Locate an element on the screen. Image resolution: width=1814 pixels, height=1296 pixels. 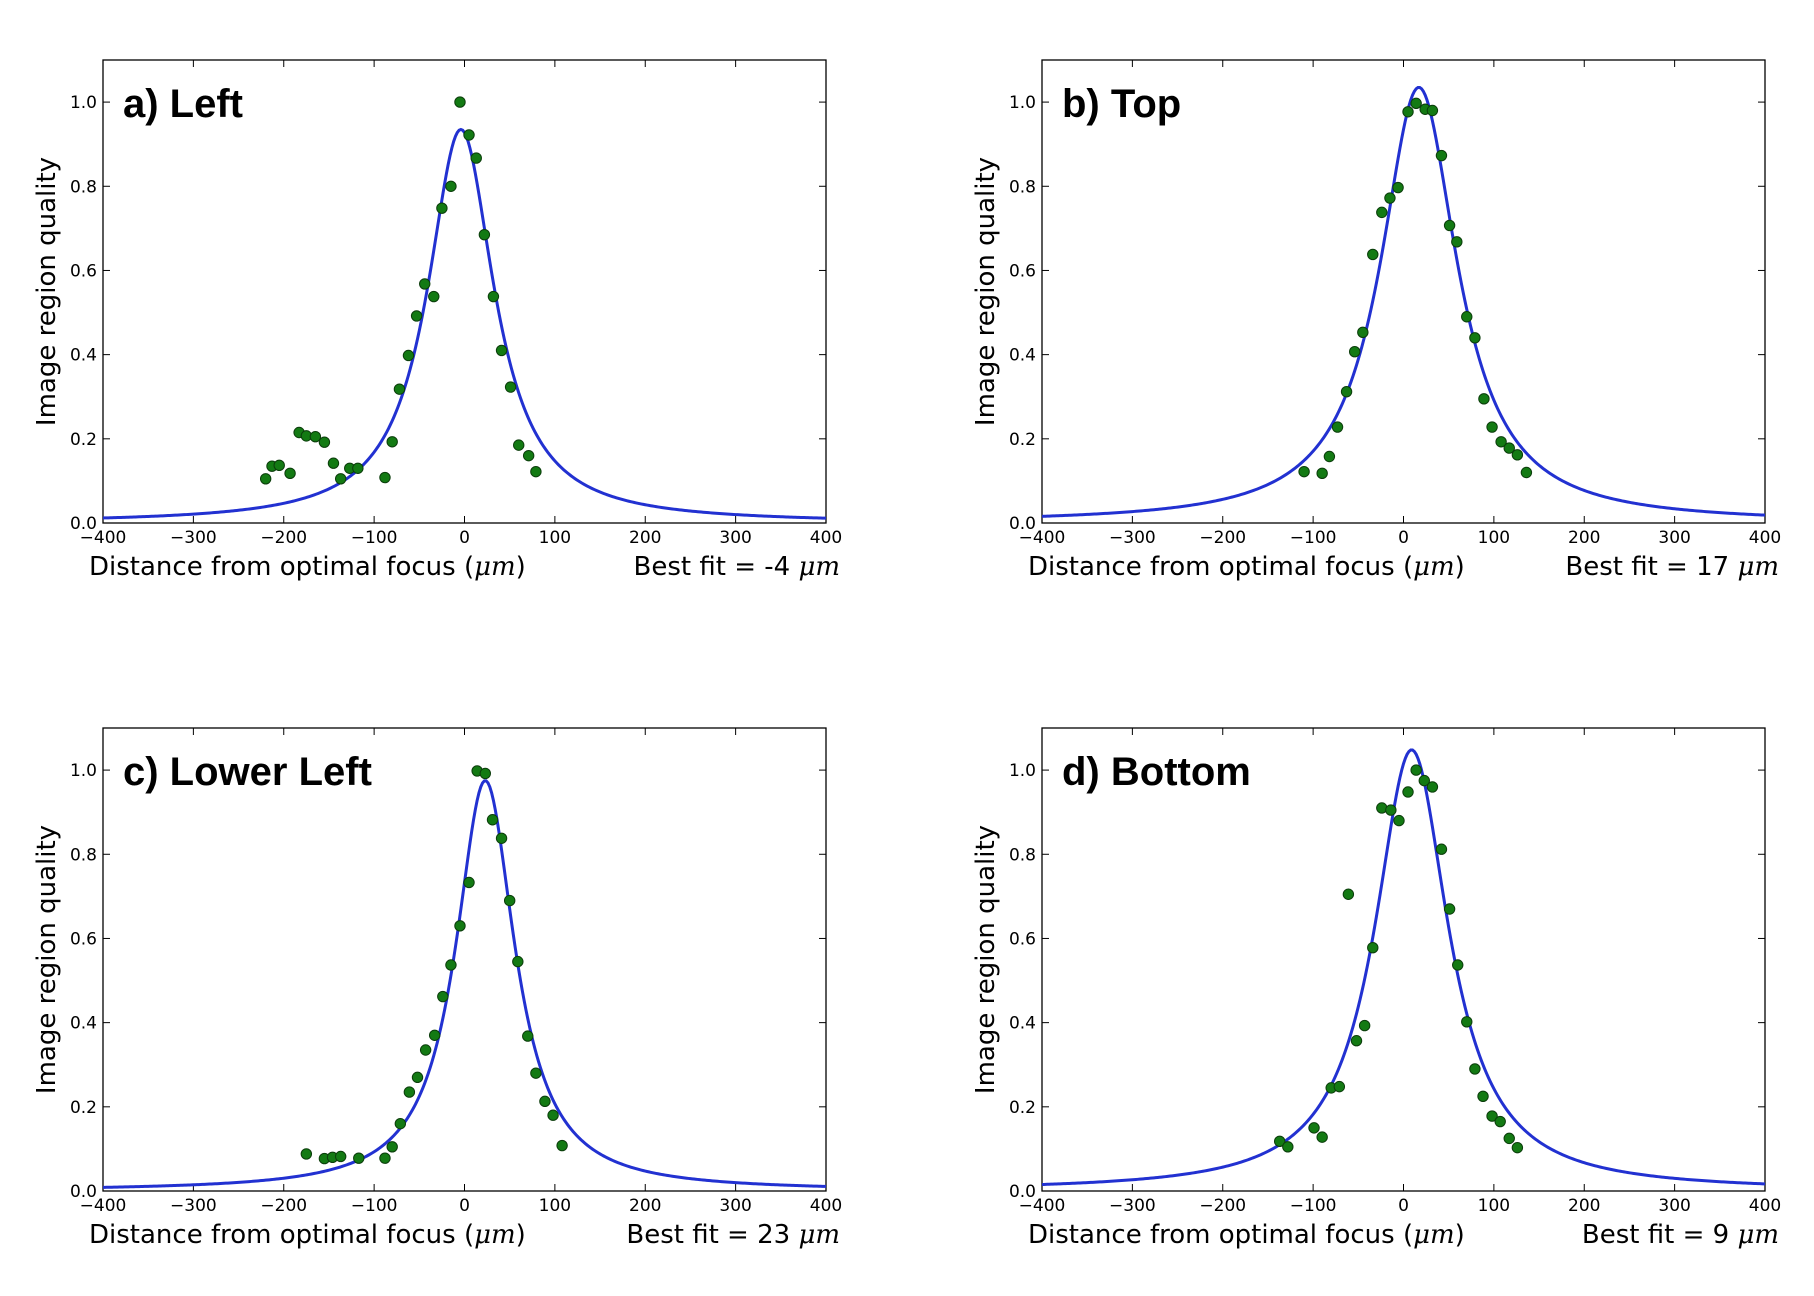
best-fit-text: Best fit = -4 is located at coordinates (712, 567).